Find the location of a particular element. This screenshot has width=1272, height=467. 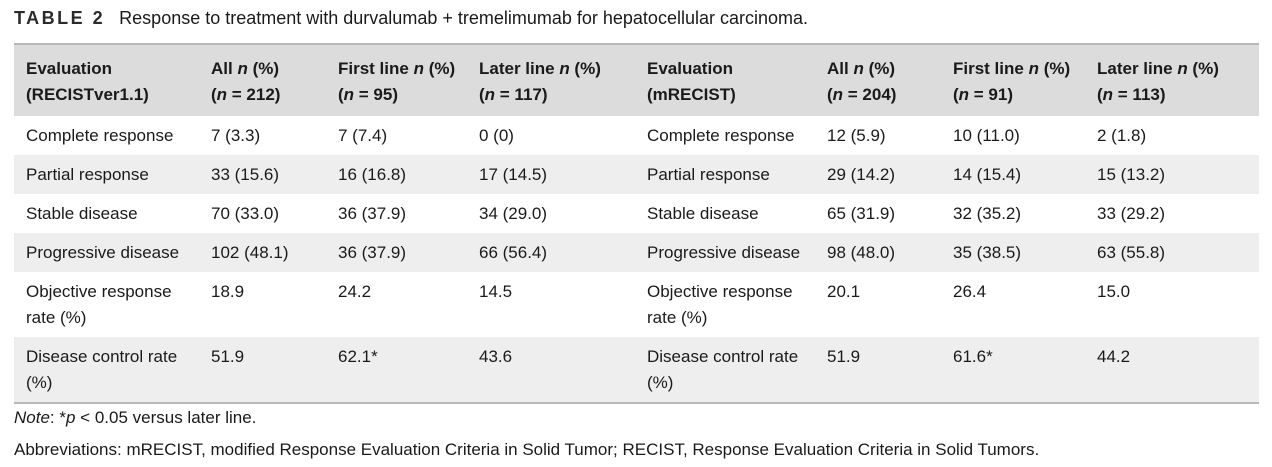

table-cell: 35 (38.5) is located at coordinates (987, 252).